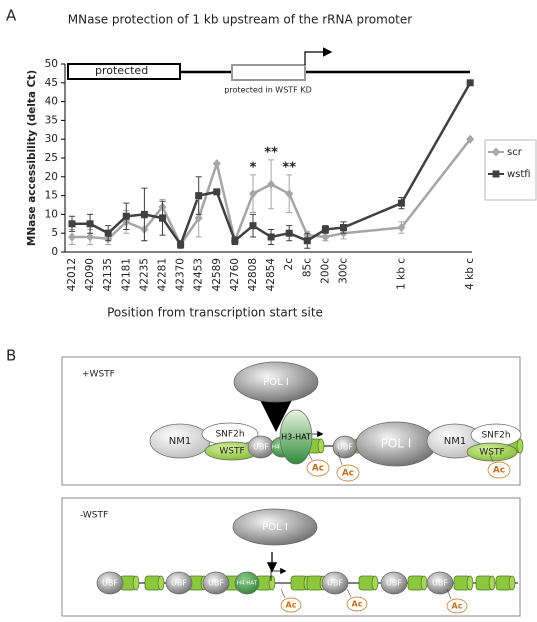 This screenshot has width=537, height=622. What do you see at coordinates (215, 313) in the screenshot?
I see `x-axis-label: Position from transcription start site` at bounding box center [215, 313].